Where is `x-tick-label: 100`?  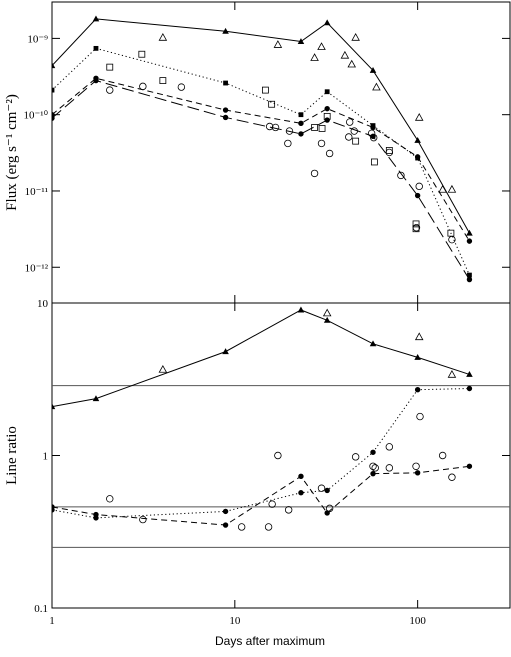
x-tick-label: 100 is located at coordinates (417, 621).